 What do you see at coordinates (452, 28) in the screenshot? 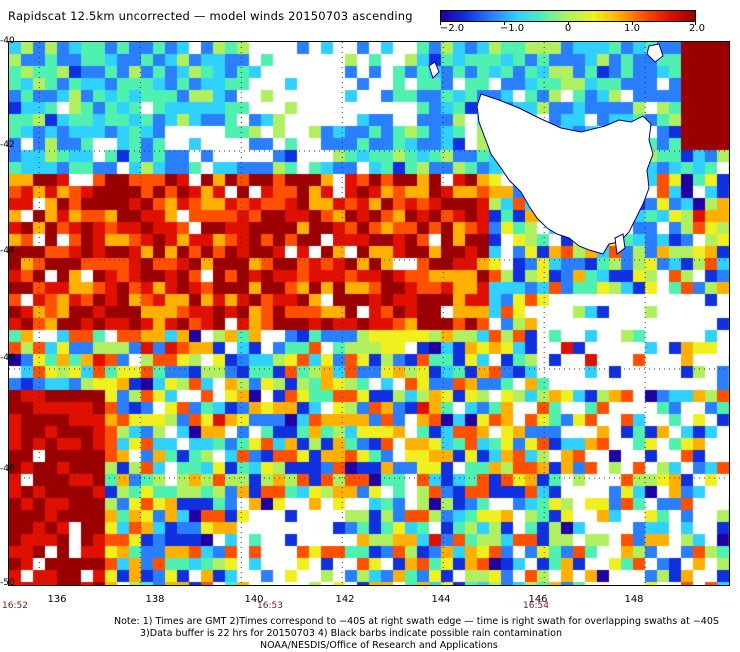
I see `colorbar-tick-label: −2.0` at bounding box center [452, 28].